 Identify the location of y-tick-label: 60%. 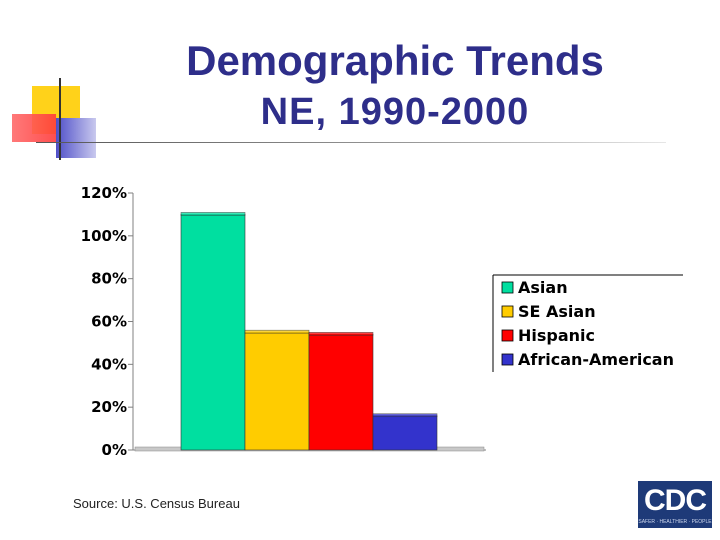
(109, 322).